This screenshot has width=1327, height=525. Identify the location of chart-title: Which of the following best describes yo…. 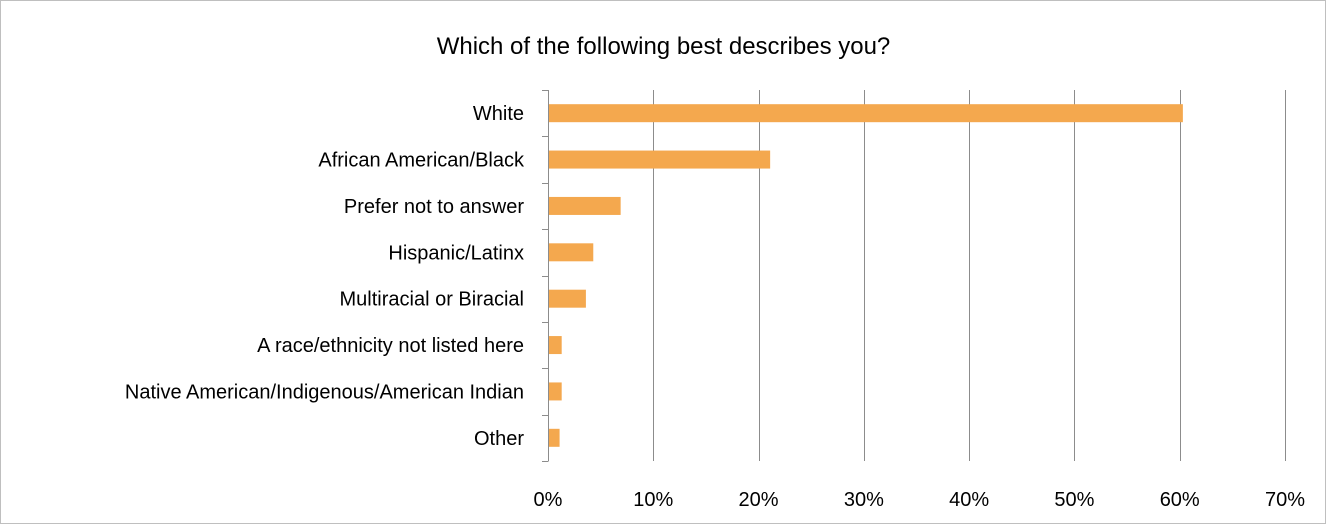
(663, 46).